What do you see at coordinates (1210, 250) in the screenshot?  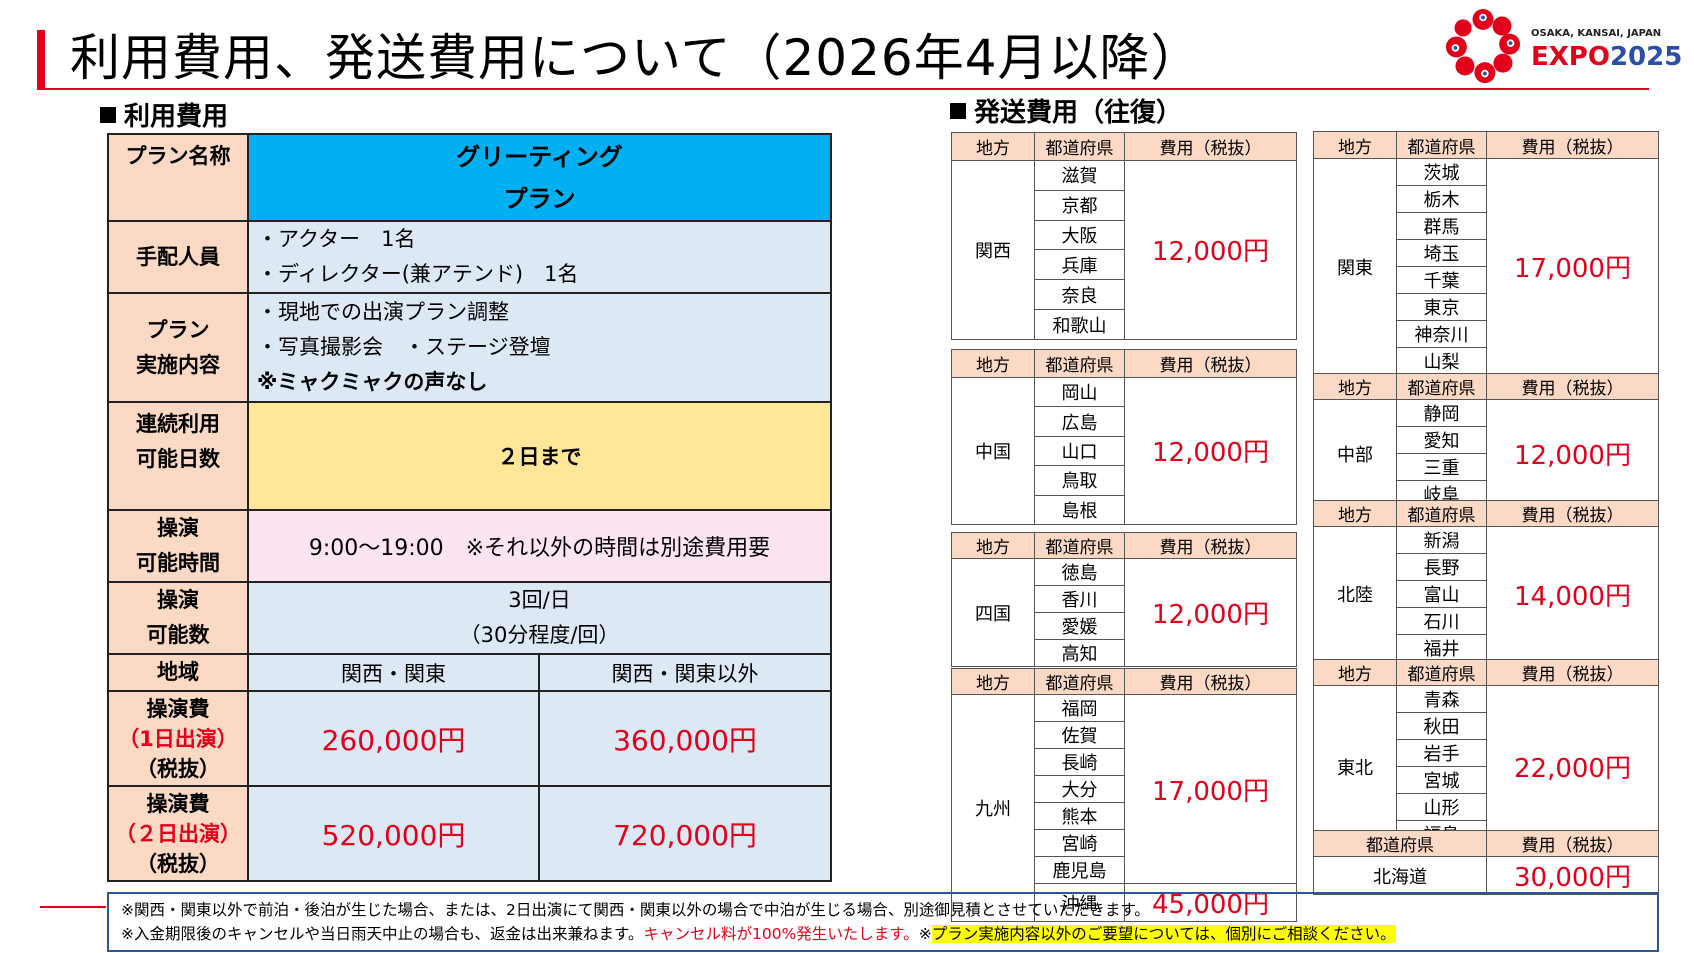 I see `shipping-price: 12,000円` at bounding box center [1210, 250].